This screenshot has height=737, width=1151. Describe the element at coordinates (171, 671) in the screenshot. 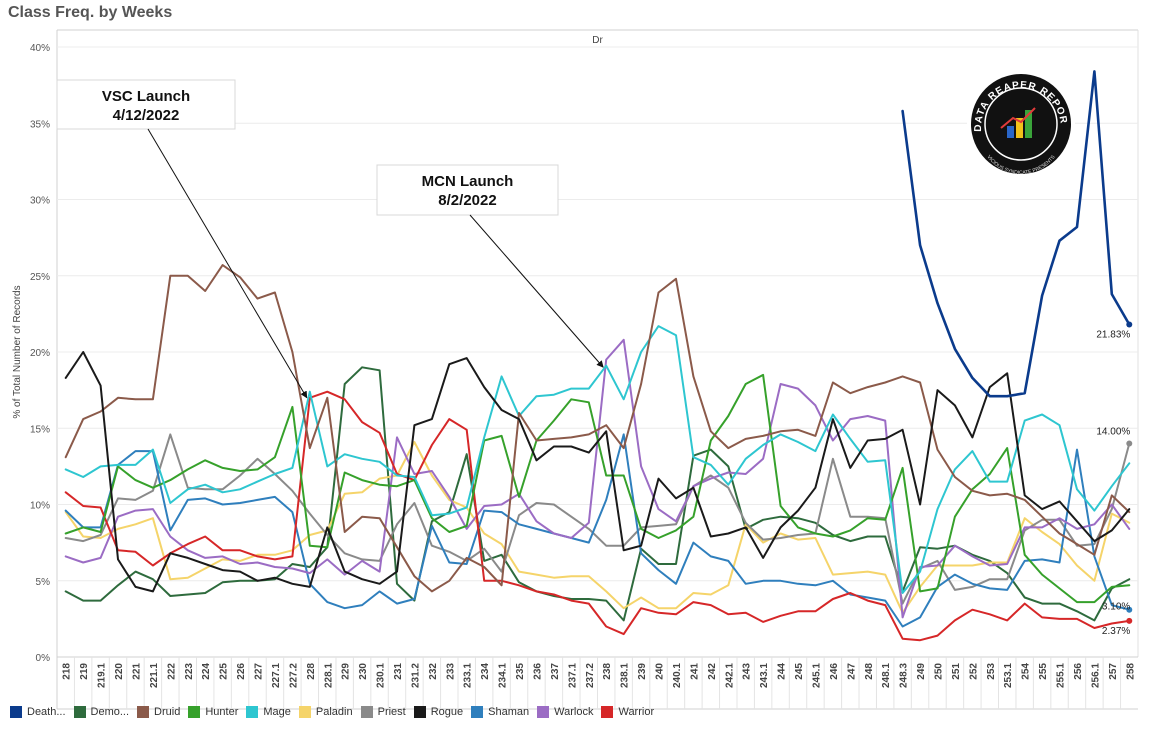

I see `x-tick-label: 222` at that location.